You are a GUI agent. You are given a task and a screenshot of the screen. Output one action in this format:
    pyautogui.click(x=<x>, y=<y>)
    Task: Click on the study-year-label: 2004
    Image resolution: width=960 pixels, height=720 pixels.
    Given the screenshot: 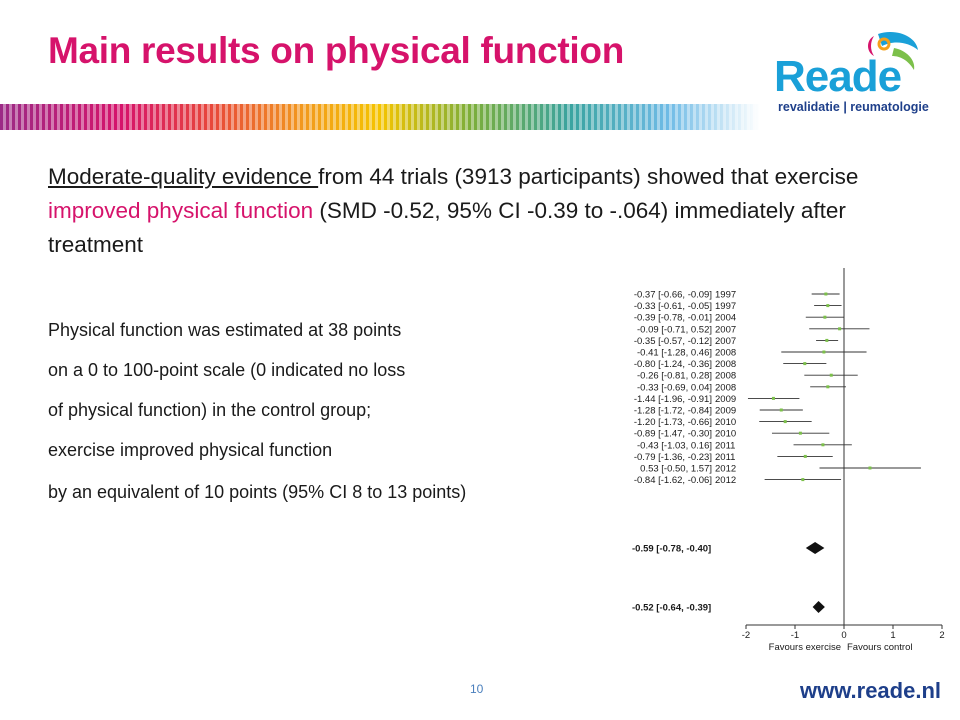 What is the action you would take?
    pyautogui.click(x=725, y=318)
    